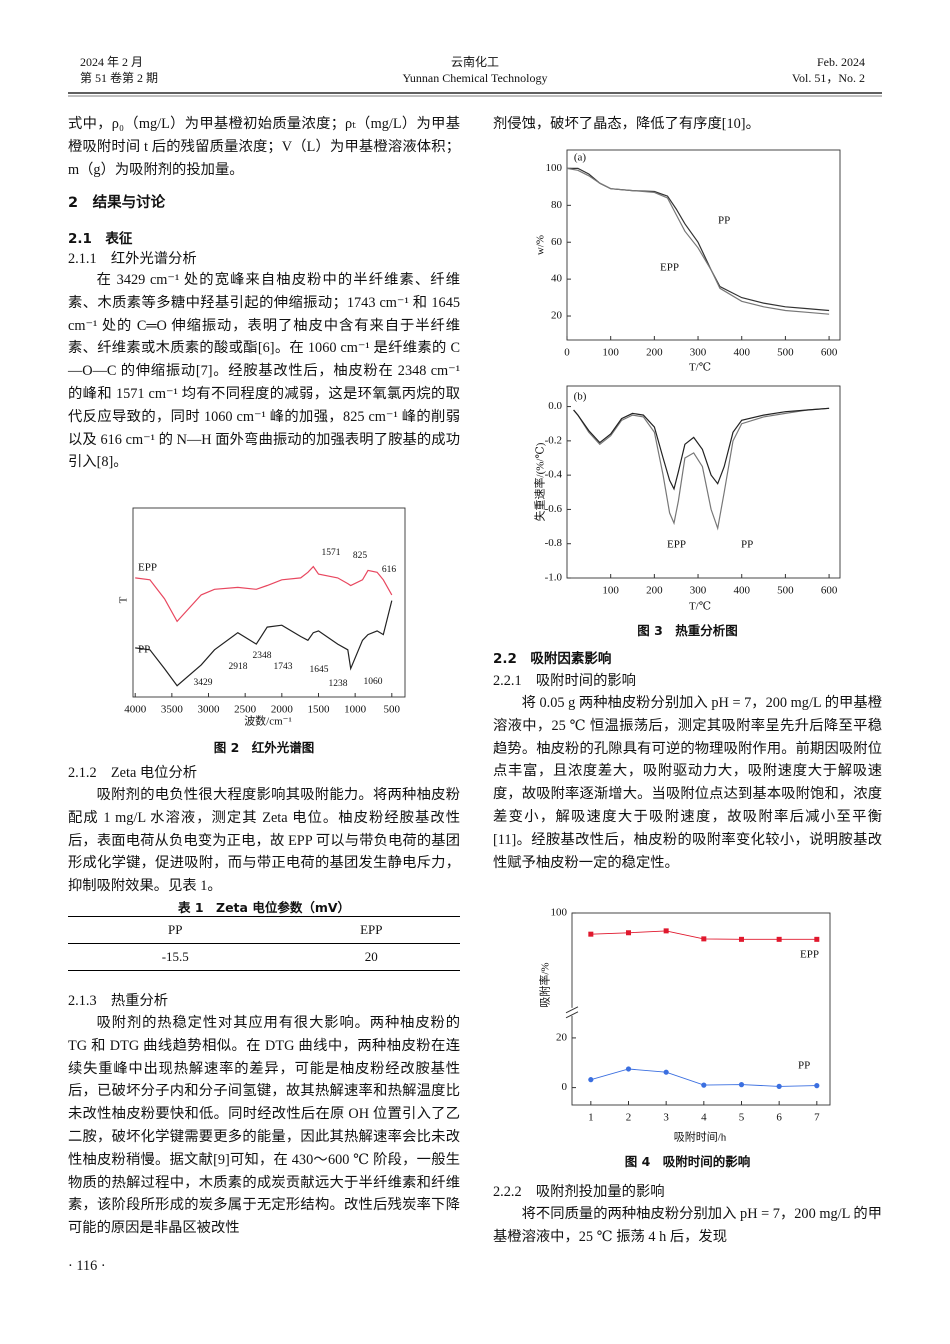 This screenshot has height=1344, width=950. Describe the element at coordinates (545, 984) in the screenshot. I see `y-axis-label: 吸附率/%` at that location.